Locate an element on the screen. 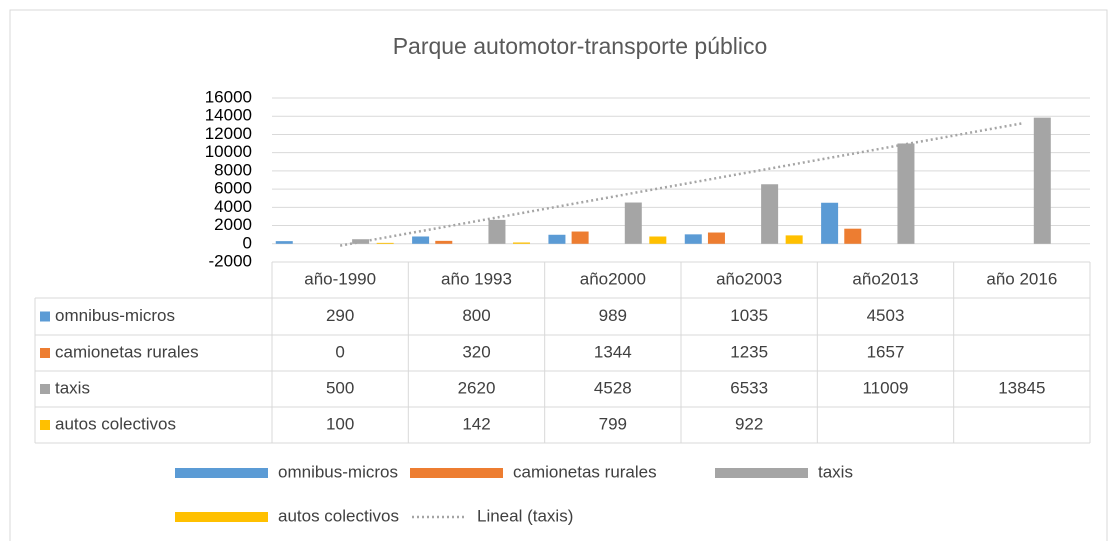 The image size is (1118, 541). table-cell: 6533 is located at coordinates (749, 387).